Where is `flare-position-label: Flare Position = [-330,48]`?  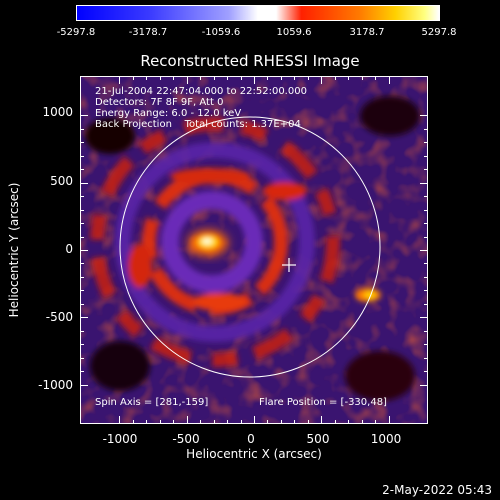
flare-position-label: Flare Position = [-330,48] is located at coordinates (323, 402).